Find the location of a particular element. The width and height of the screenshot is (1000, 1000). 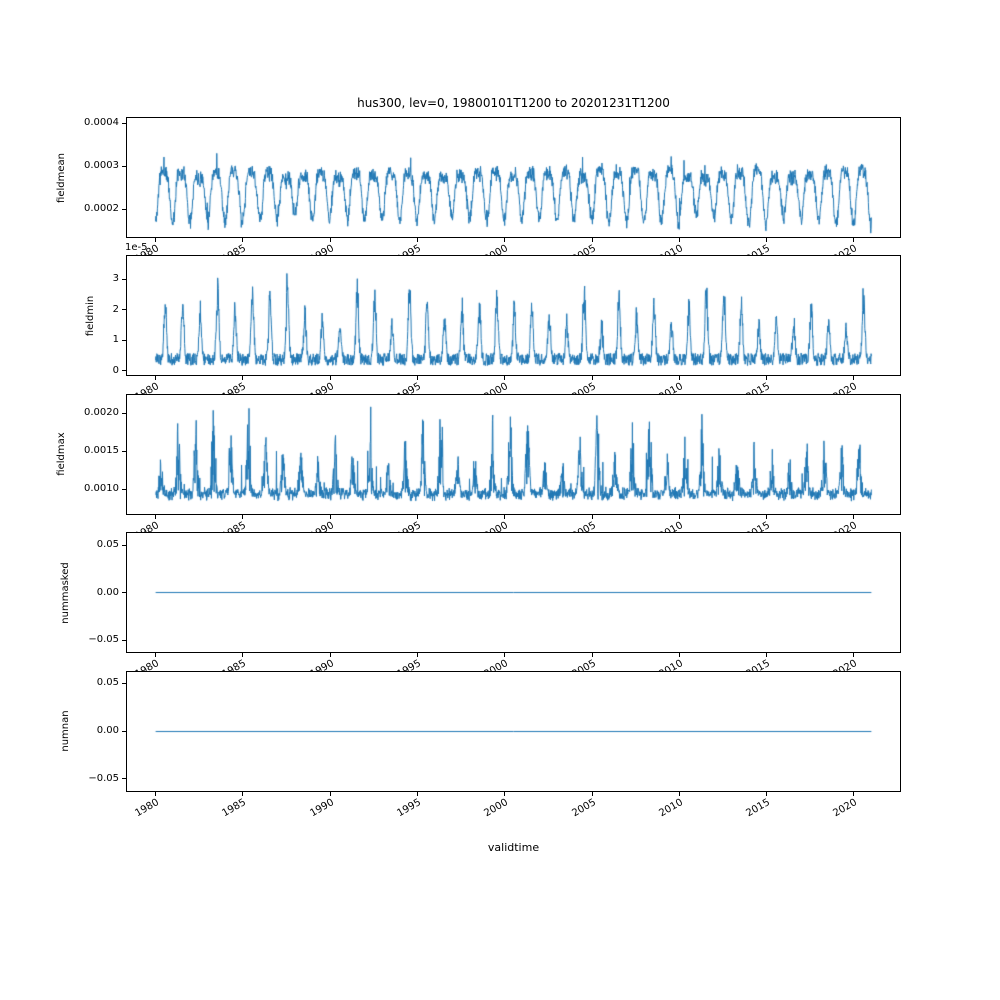

y-axis-offset-text: 1e-5 is located at coordinates (136, 248).